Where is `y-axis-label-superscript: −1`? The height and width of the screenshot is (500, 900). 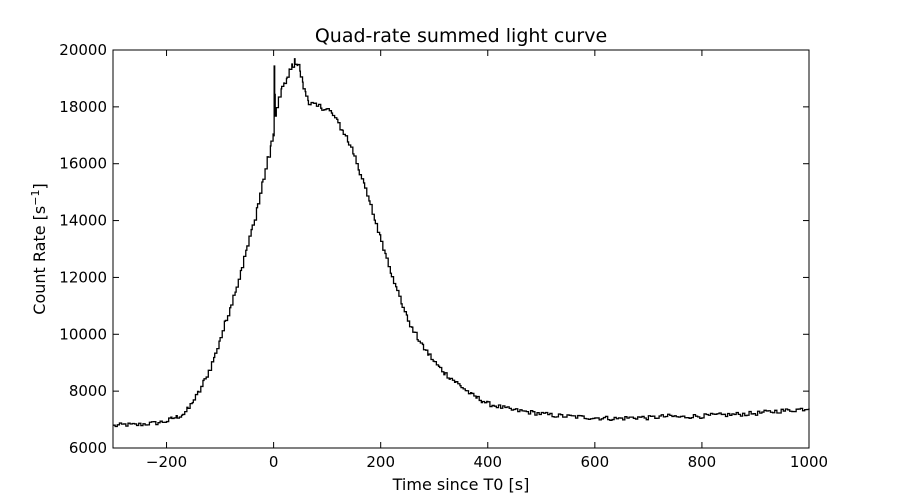
y-axis-label-superscript: −1 is located at coordinates (35, 198).